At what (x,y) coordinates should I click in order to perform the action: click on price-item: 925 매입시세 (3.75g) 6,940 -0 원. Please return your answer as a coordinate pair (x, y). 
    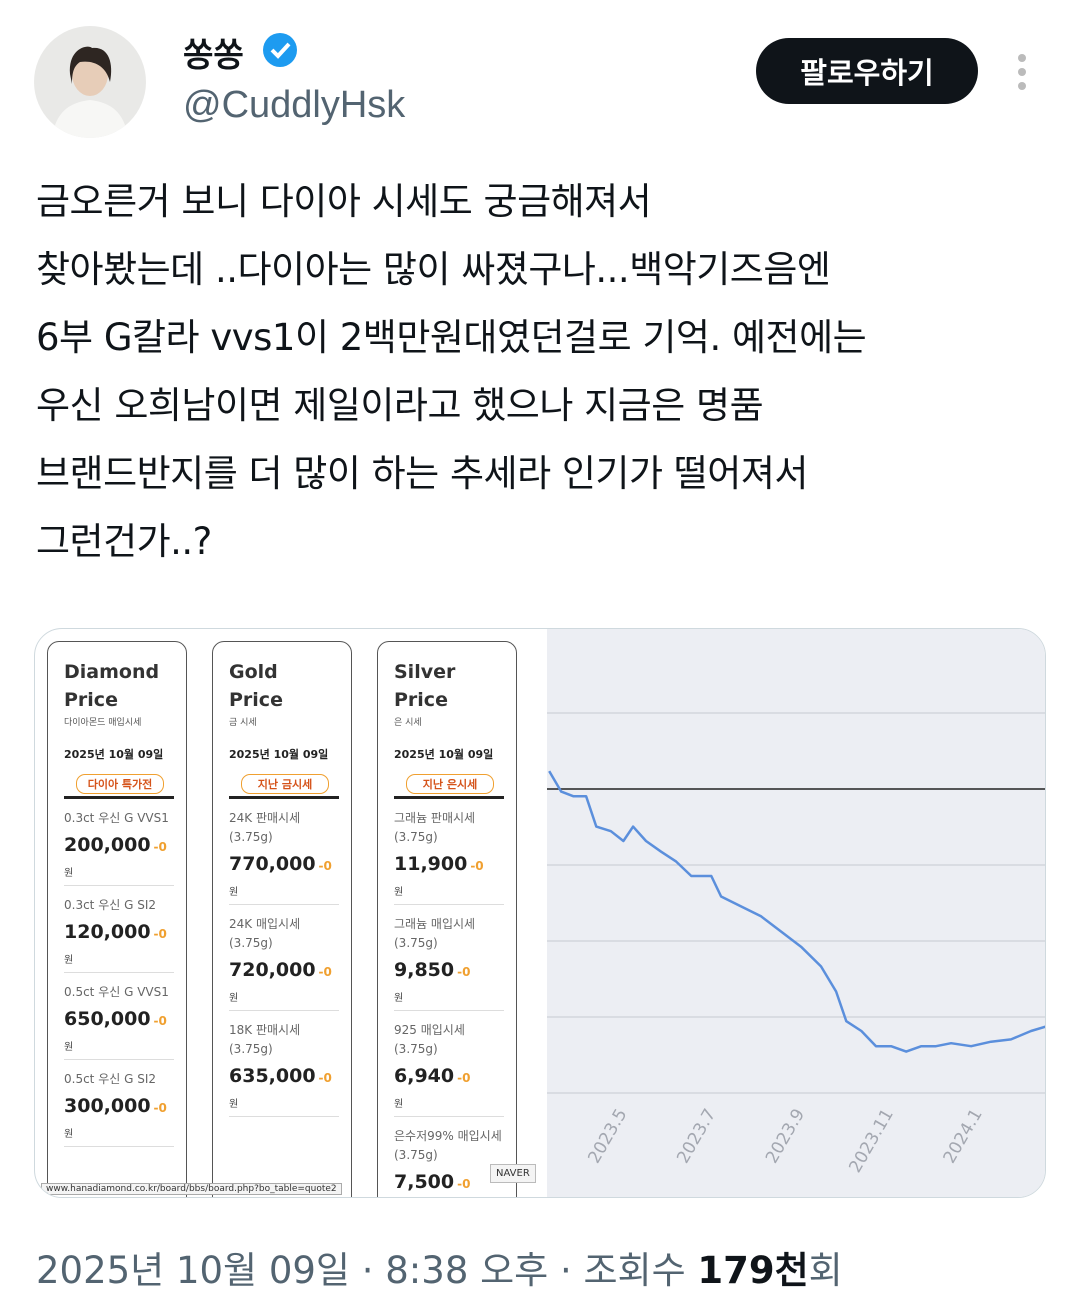
    Looking at the image, I should click on (449, 1064).